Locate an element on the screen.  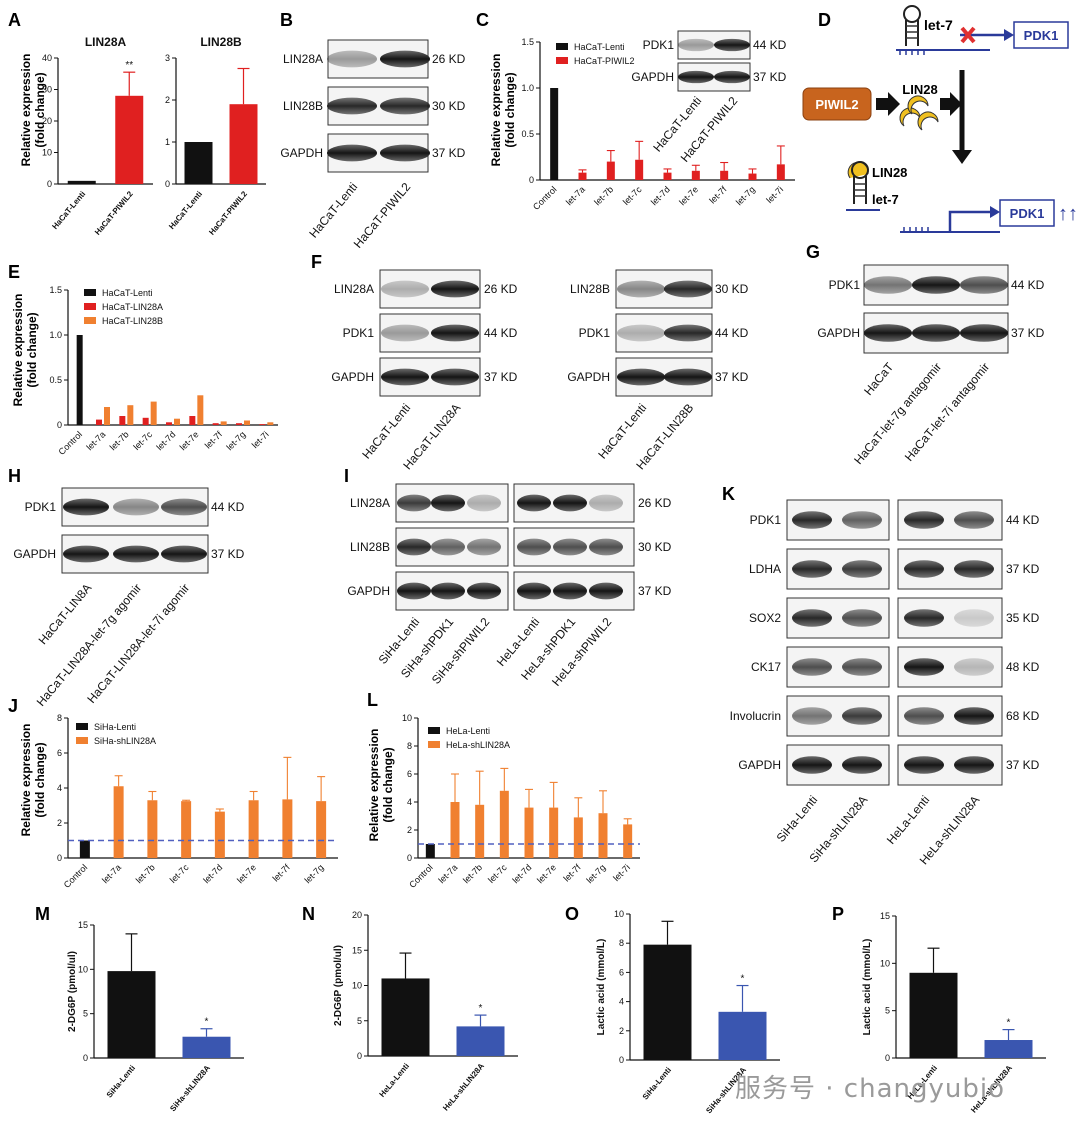
significance-label: * is located at coordinates (1009, 1023).